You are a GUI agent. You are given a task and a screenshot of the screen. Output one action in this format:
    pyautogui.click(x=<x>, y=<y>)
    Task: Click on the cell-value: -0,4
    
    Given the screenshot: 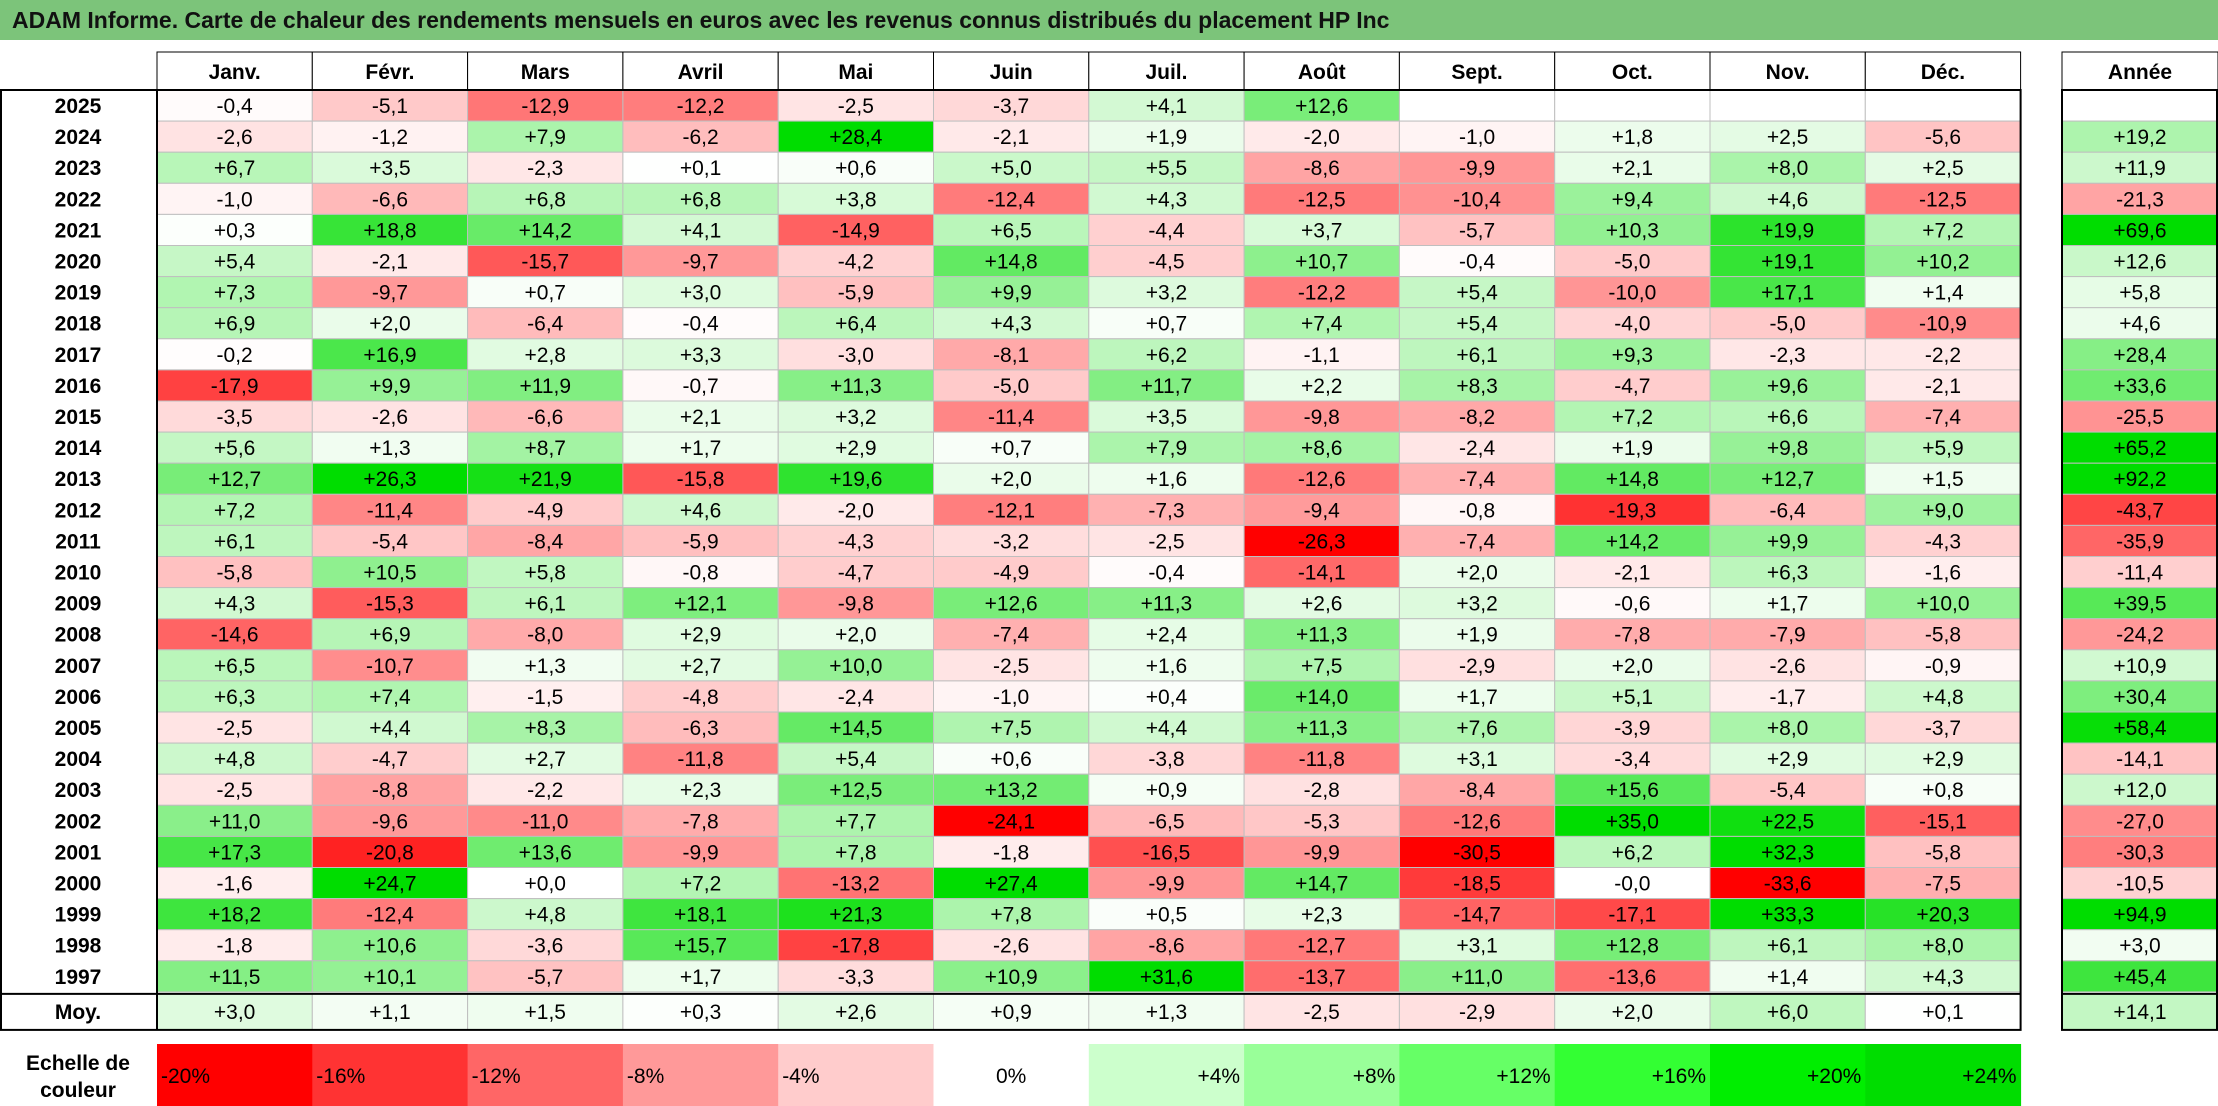 What is the action you would take?
    pyautogui.click(x=700, y=324)
    